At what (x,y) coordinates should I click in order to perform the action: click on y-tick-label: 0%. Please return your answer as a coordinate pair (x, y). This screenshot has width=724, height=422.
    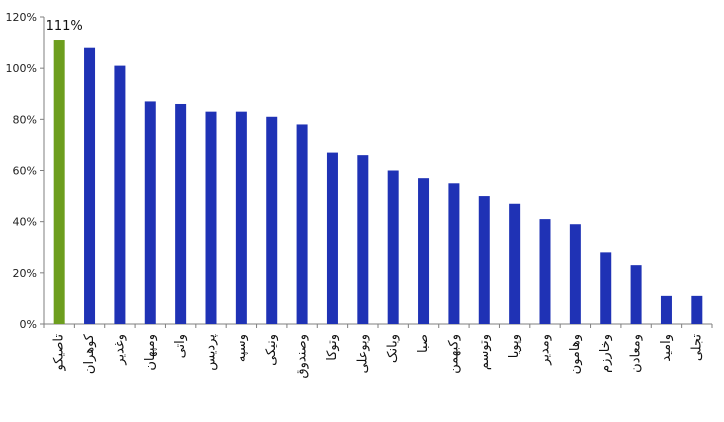
    Looking at the image, I should click on (28, 324).